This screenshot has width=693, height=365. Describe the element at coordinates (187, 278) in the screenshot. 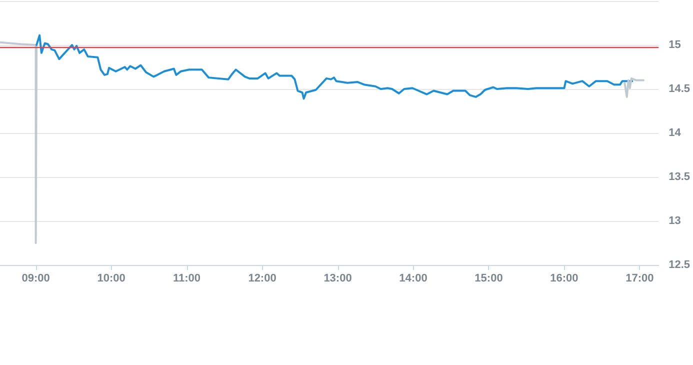

I see `x-tick-label: 11:00` at that location.